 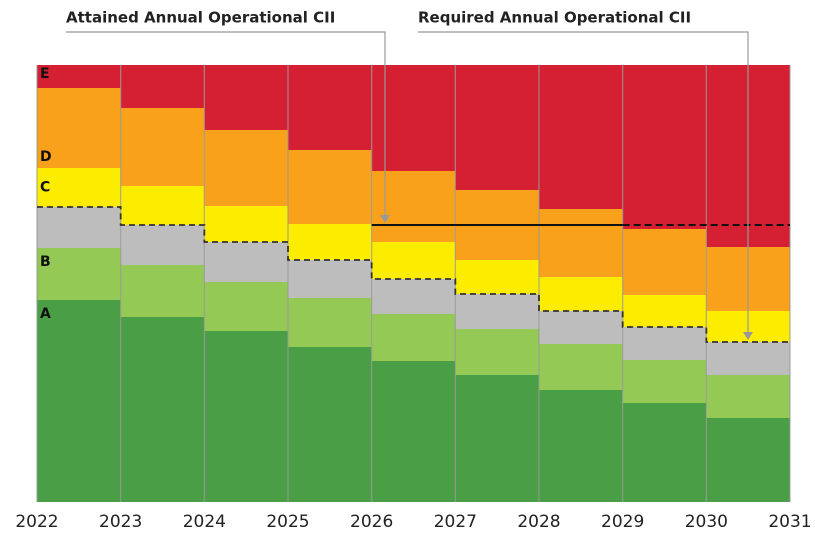 I want to click on band-label: C, so click(x=45, y=188).